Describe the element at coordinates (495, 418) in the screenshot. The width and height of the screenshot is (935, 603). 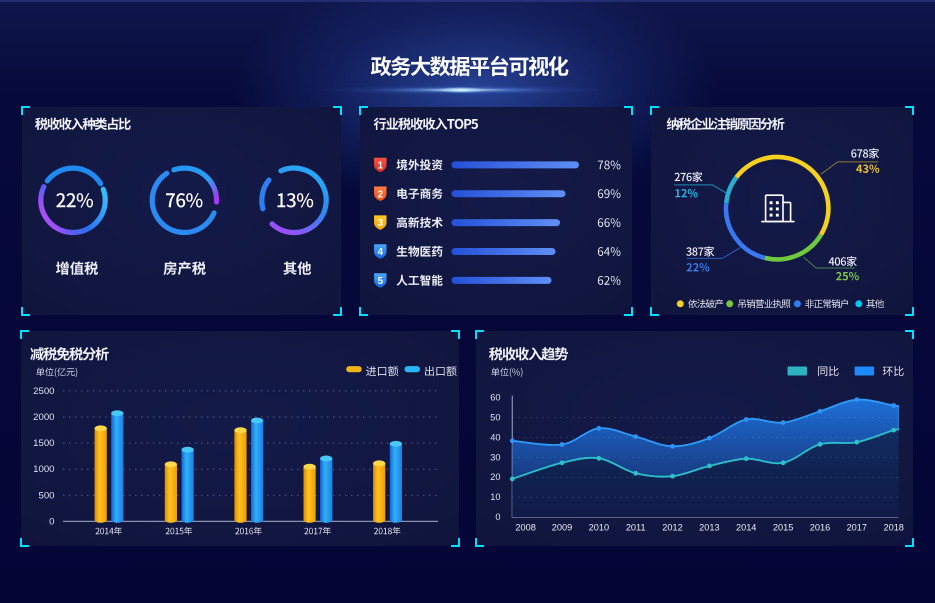
I see `svg-text: 50` at that location.